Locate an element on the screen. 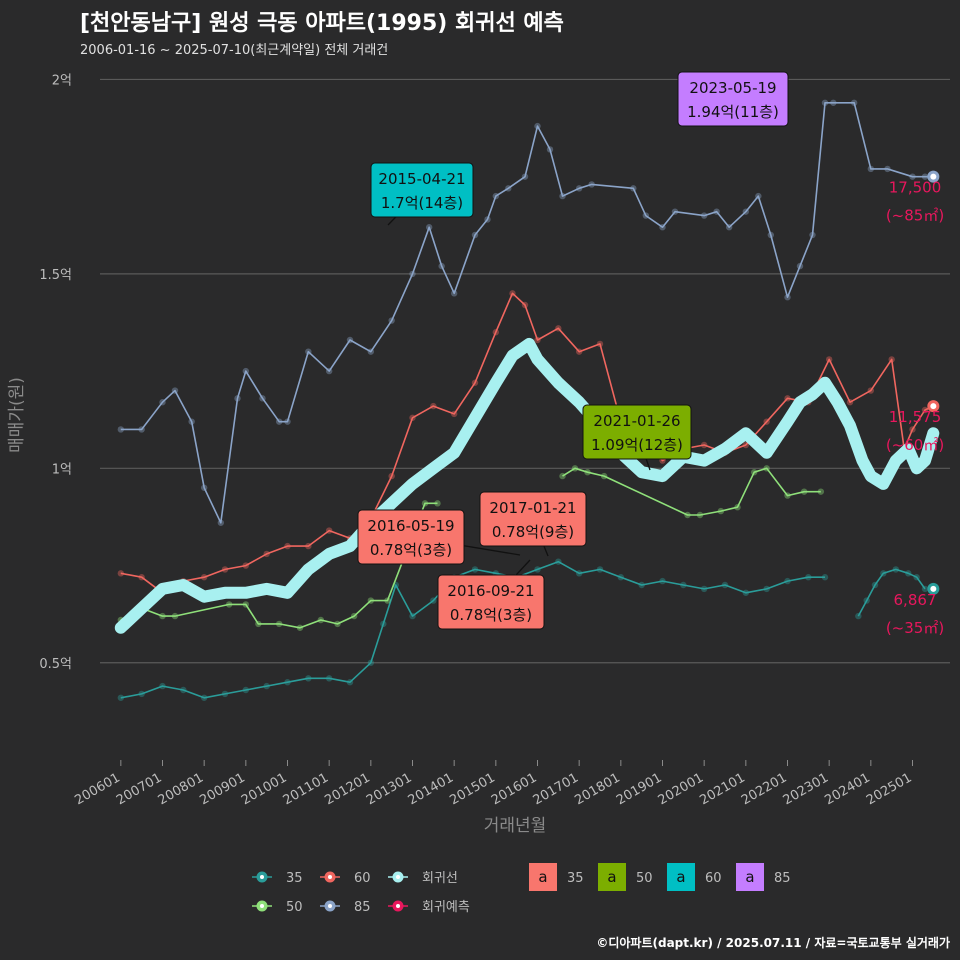 This screenshot has height=960, width=960. legend-label: 85 is located at coordinates (362, 907).